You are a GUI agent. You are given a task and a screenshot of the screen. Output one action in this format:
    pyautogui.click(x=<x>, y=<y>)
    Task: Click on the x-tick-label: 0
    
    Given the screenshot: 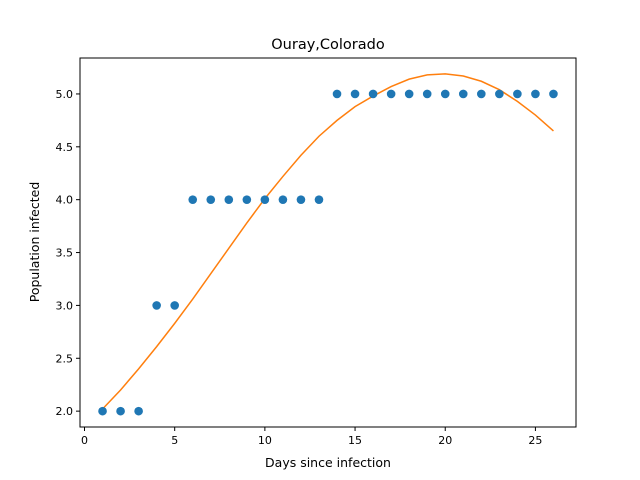 What is the action you would take?
    pyautogui.click(x=84, y=440)
    